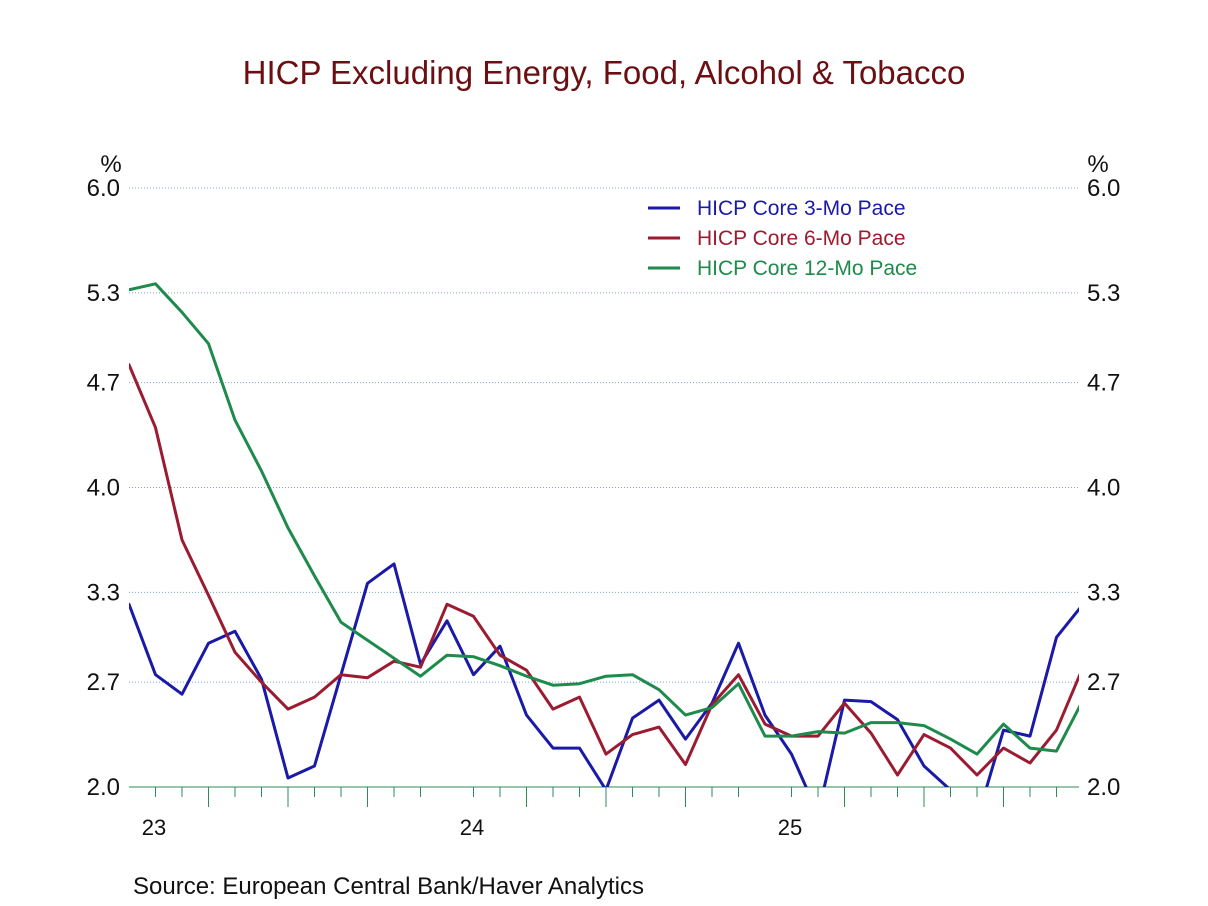  What do you see at coordinates (807, 268) in the screenshot?
I see `legend-label: HICP Core 12-Mo Pace` at bounding box center [807, 268].